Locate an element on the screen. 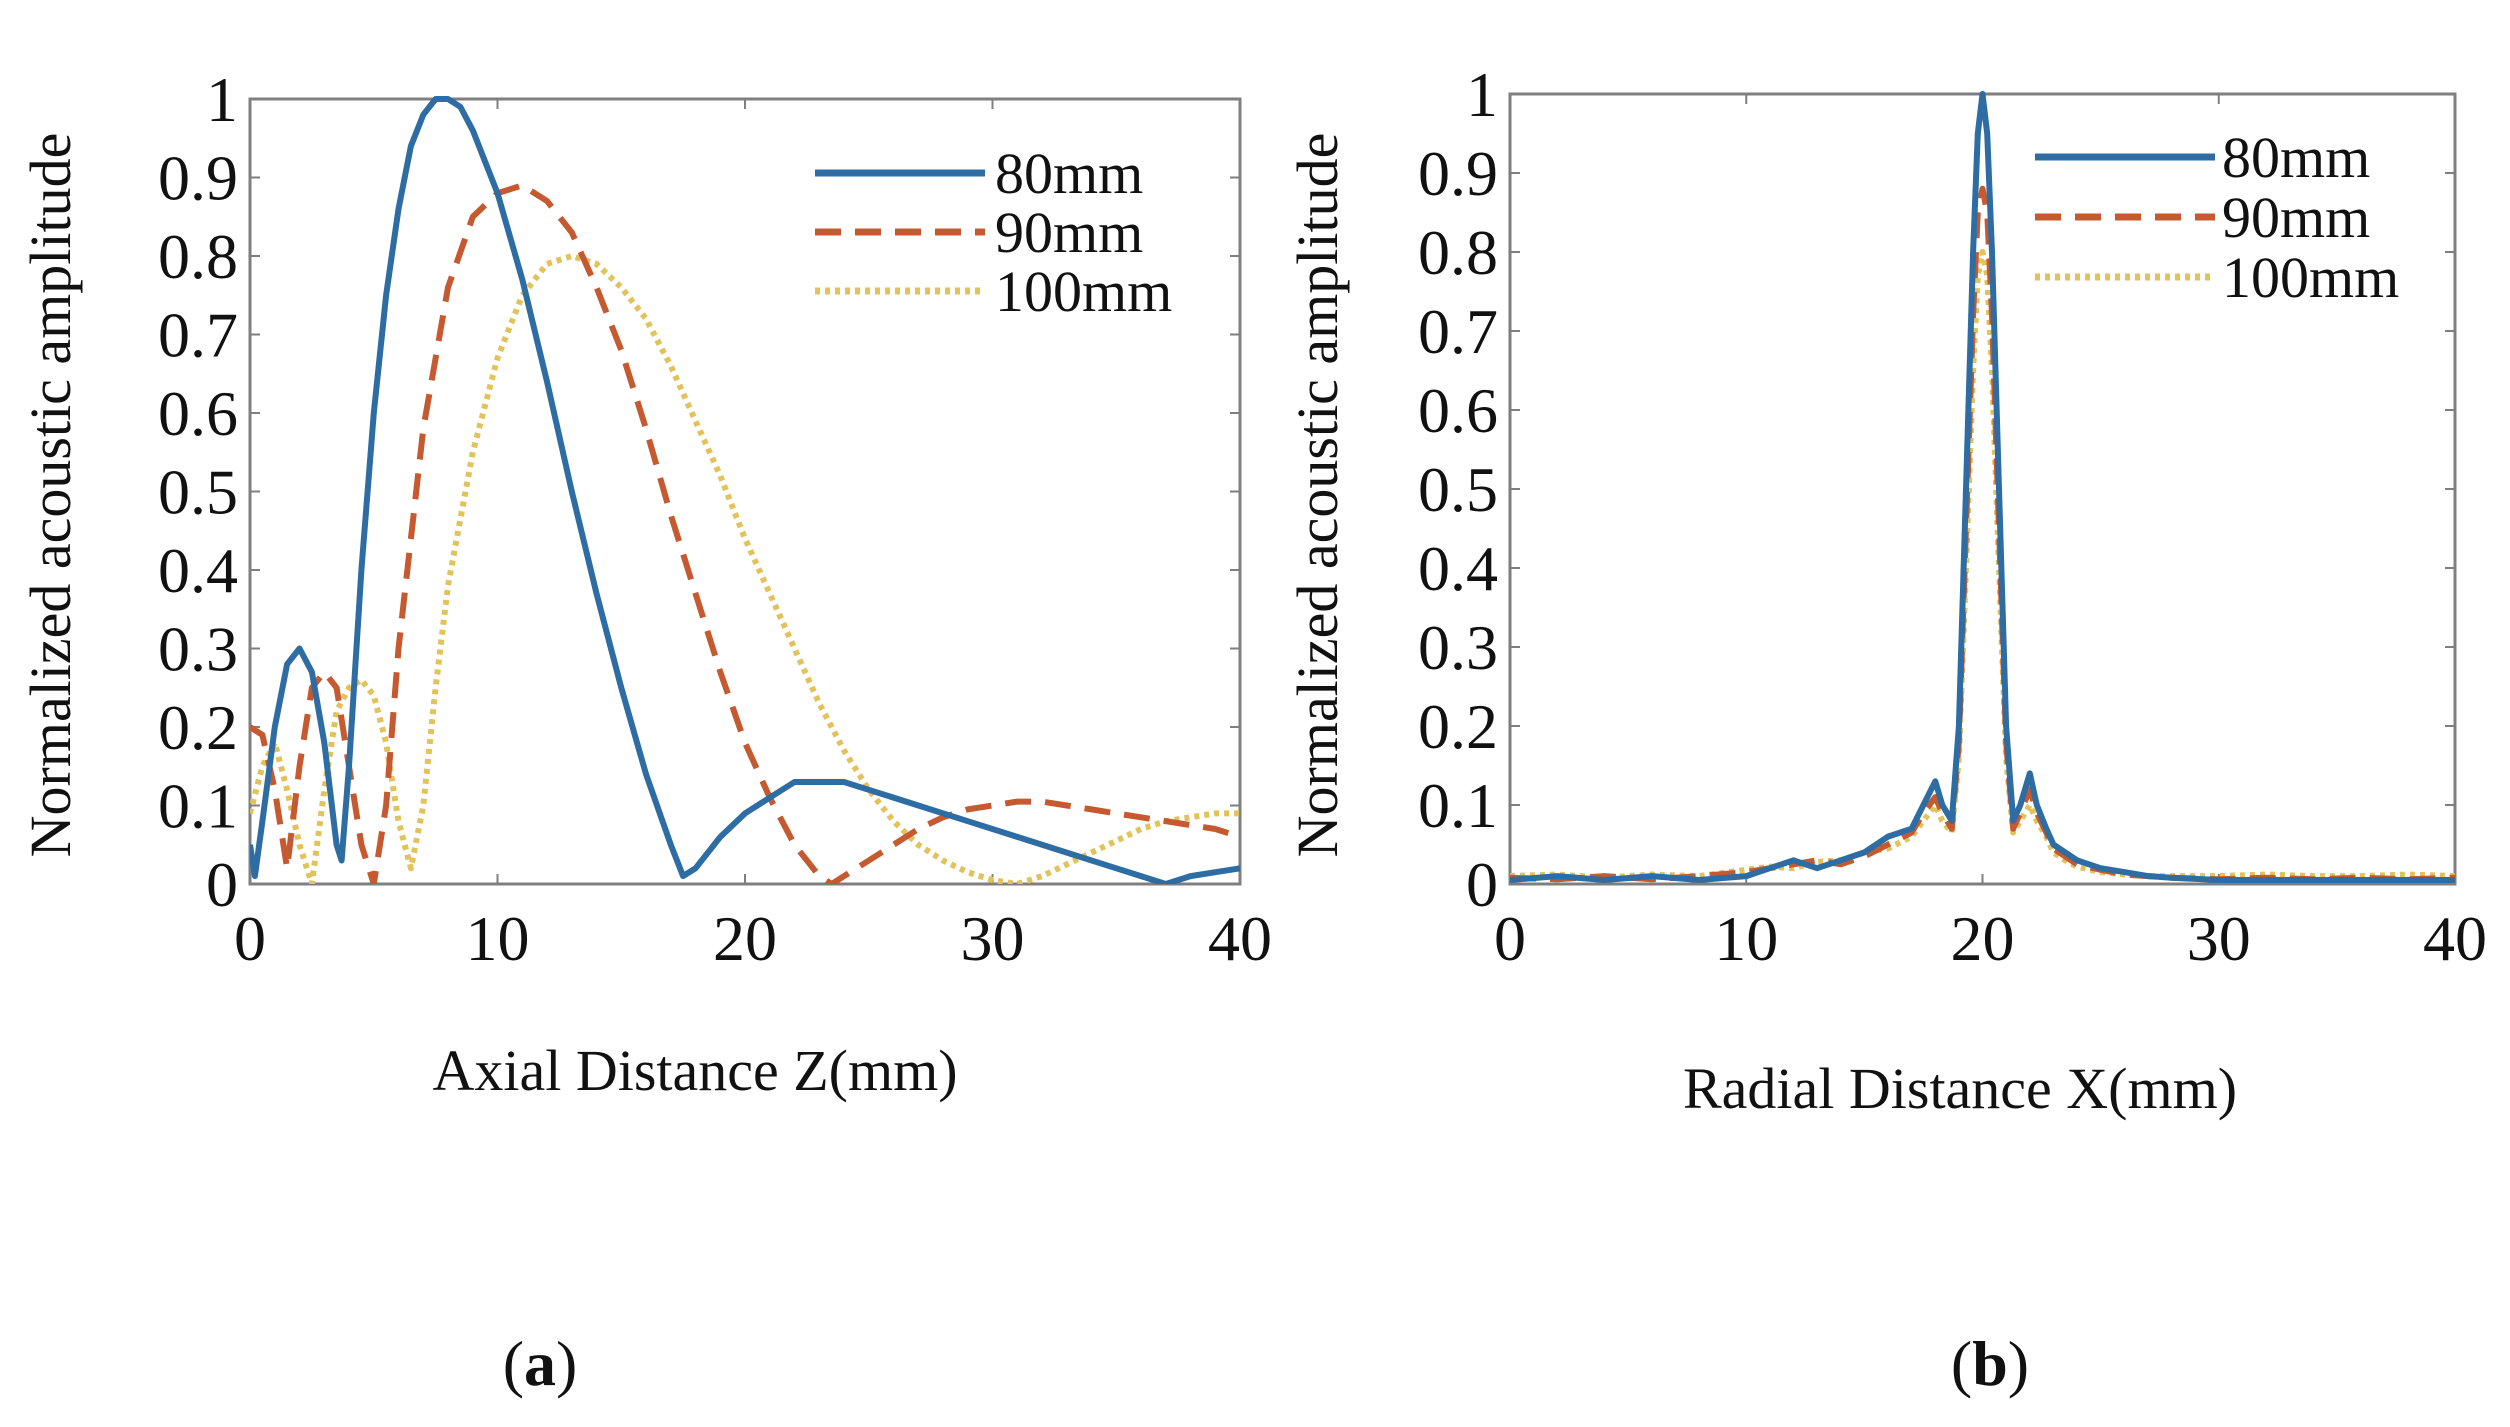 The image size is (2510, 1427). panel-caption: (b) is located at coordinates (1990, 1363).